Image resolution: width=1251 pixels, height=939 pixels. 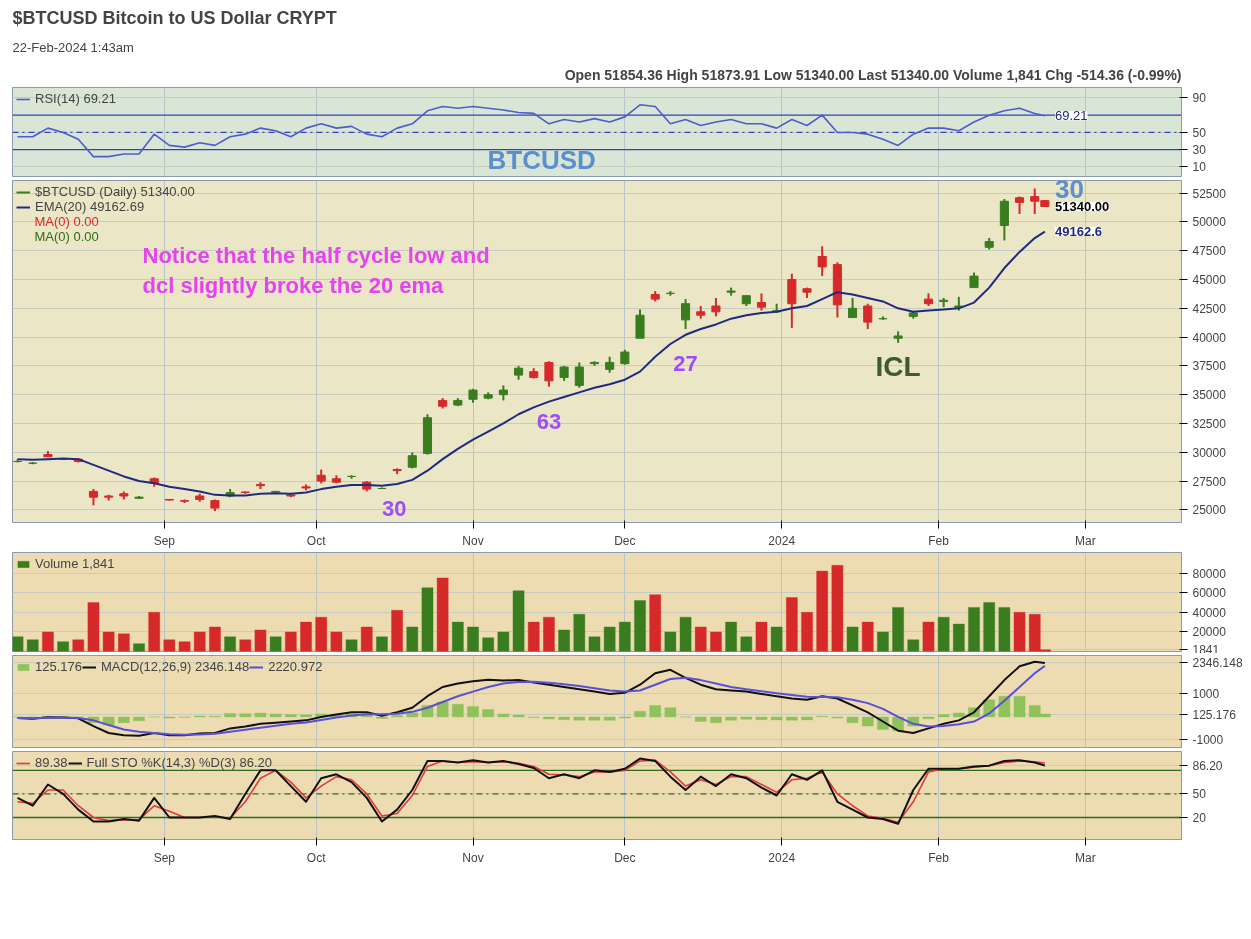 What do you see at coordinates (175, 666) in the screenshot?
I see `legend-label: MACD(12,26,9) 2346.148` at bounding box center [175, 666].